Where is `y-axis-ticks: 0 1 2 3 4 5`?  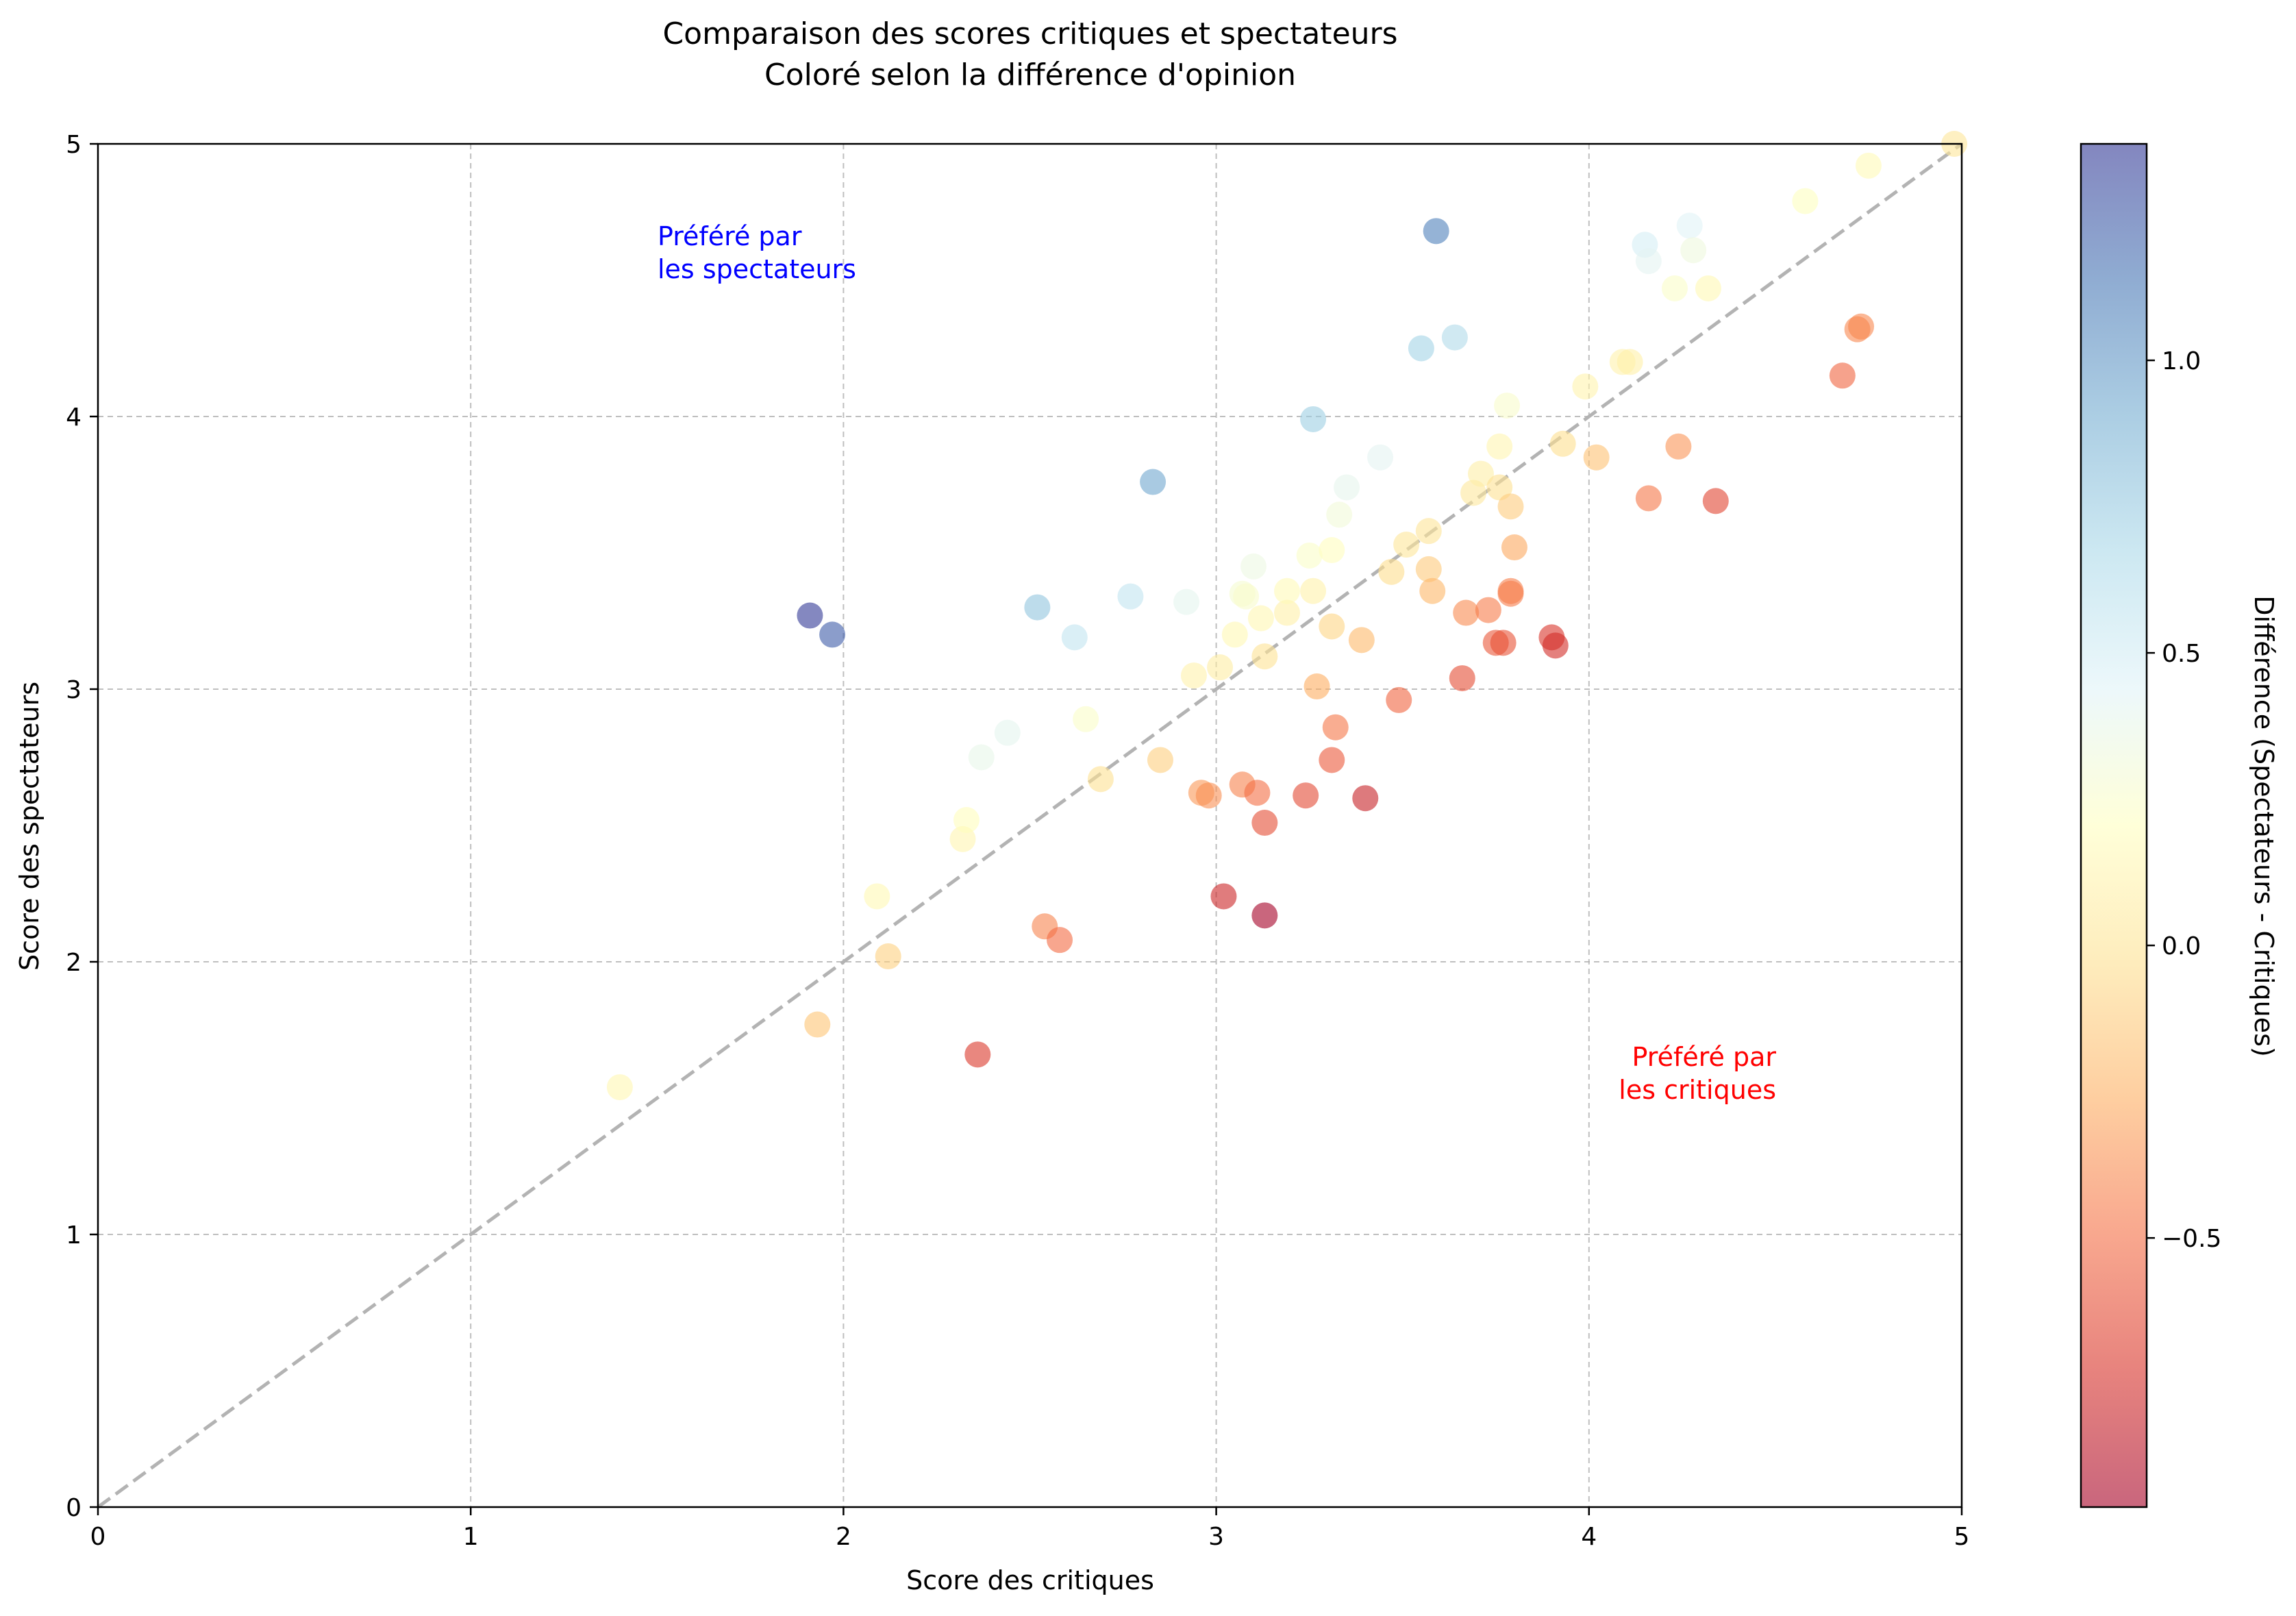 y-axis-ticks: 0 1 2 3 4 5 is located at coordinates (82, 826).